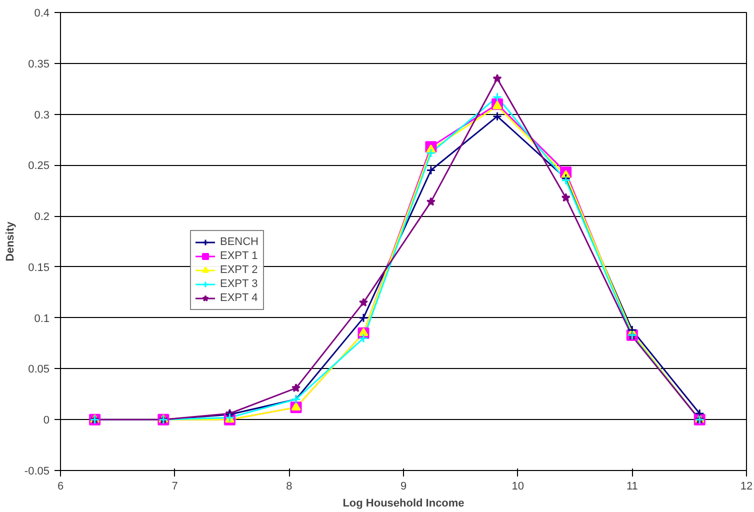  I want to click on y-tick-label: -0.05, so click(37, 472).